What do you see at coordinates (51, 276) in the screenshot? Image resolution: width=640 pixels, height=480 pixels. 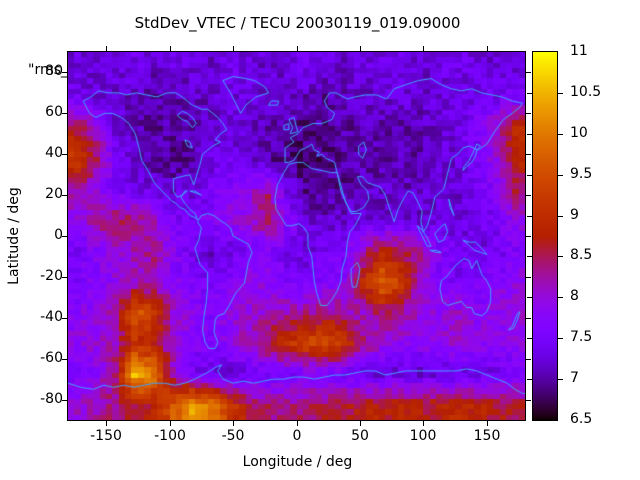 I see `y-tick-label: -20` at bounding box center [51, 276].